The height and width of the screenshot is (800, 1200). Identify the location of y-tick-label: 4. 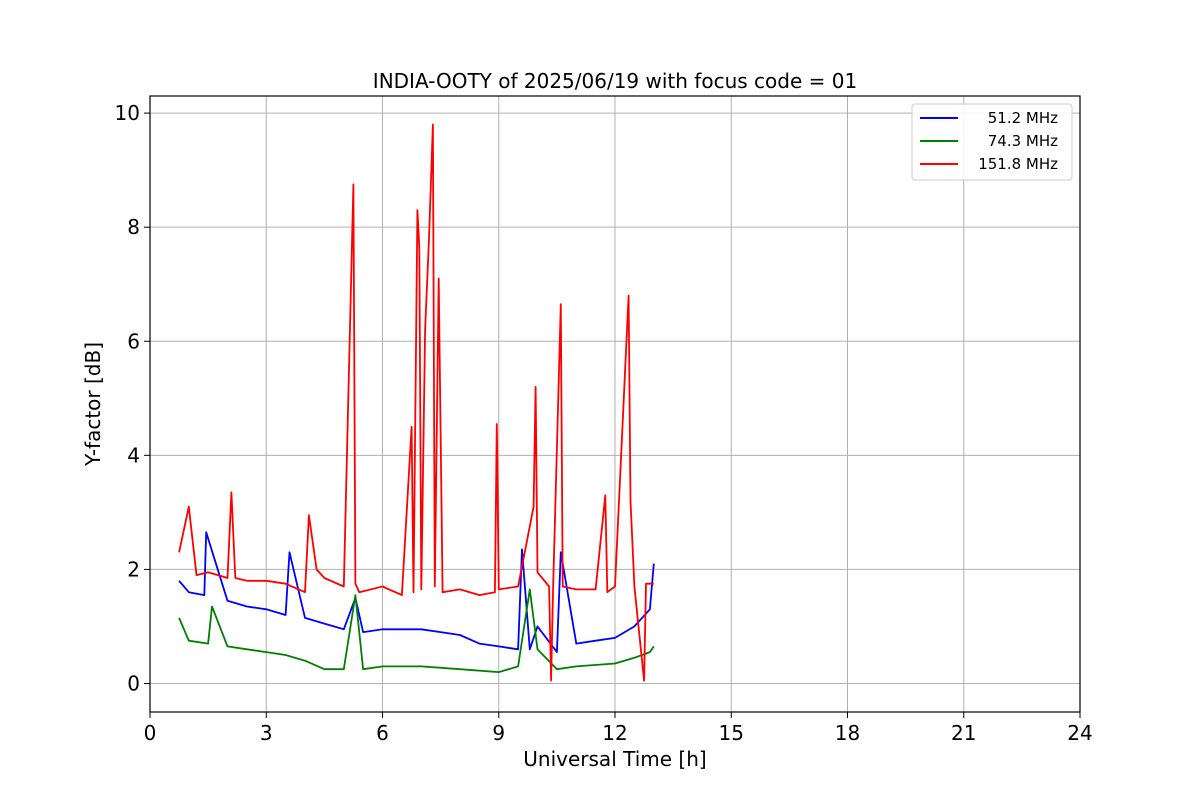
(133, 455).